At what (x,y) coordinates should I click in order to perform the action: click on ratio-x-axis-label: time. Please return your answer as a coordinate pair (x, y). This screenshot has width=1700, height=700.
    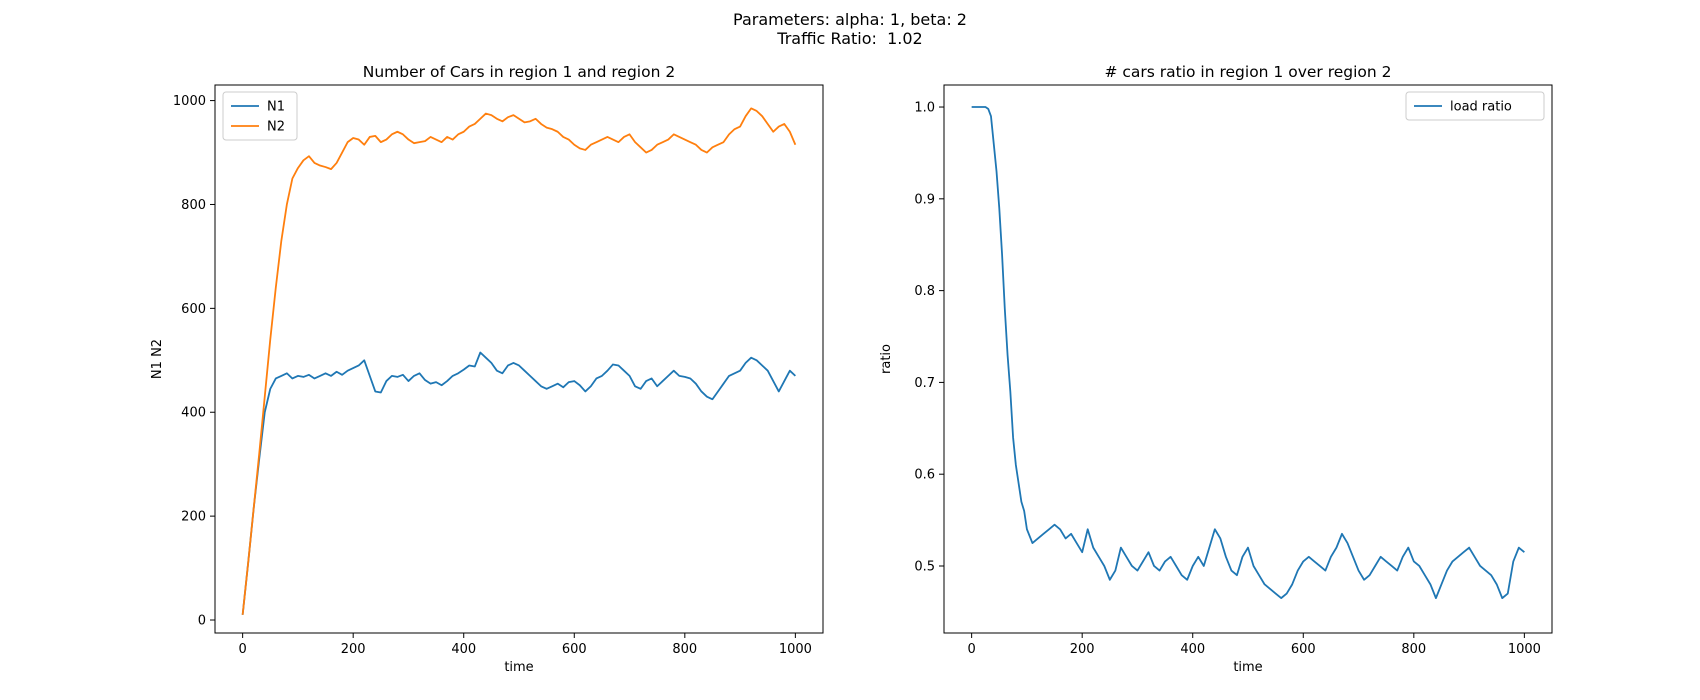
    Looking at the image, I should click on (1247, 667).